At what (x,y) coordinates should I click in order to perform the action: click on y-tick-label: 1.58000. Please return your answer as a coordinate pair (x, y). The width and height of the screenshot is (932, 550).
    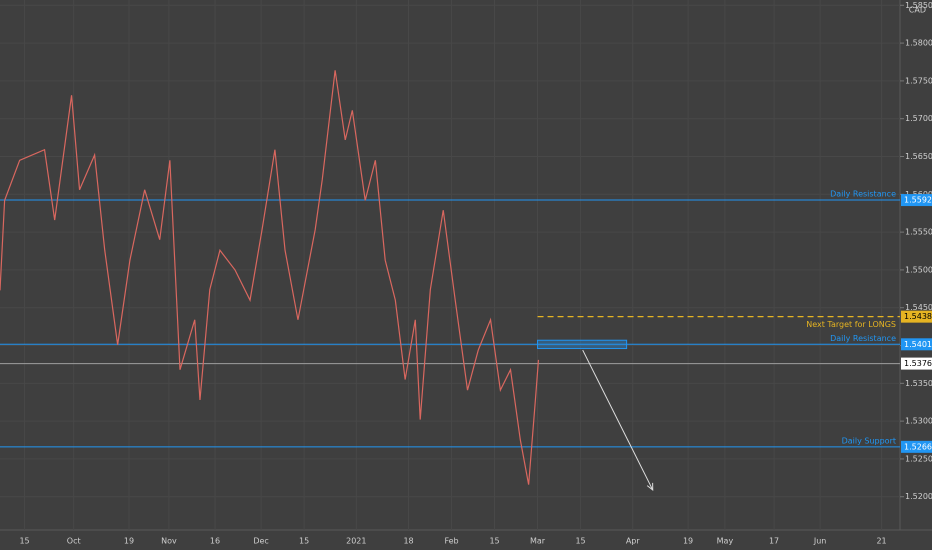
    Looking at the image, I should click on (918, 43).